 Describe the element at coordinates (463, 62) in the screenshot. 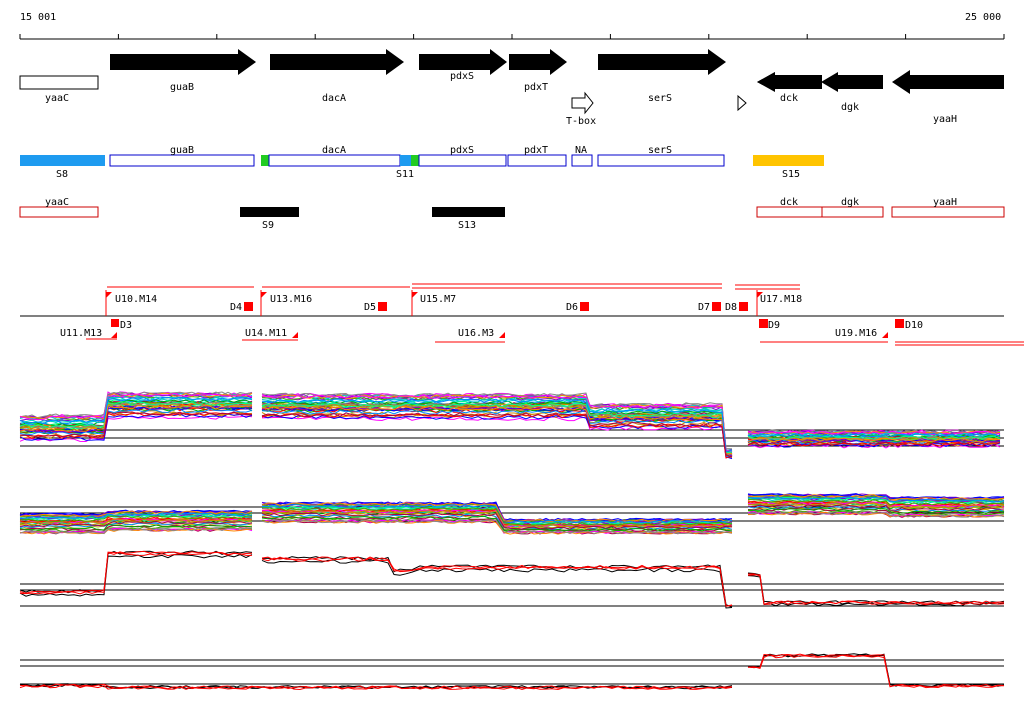

I see `gene-pdxS` at that location.